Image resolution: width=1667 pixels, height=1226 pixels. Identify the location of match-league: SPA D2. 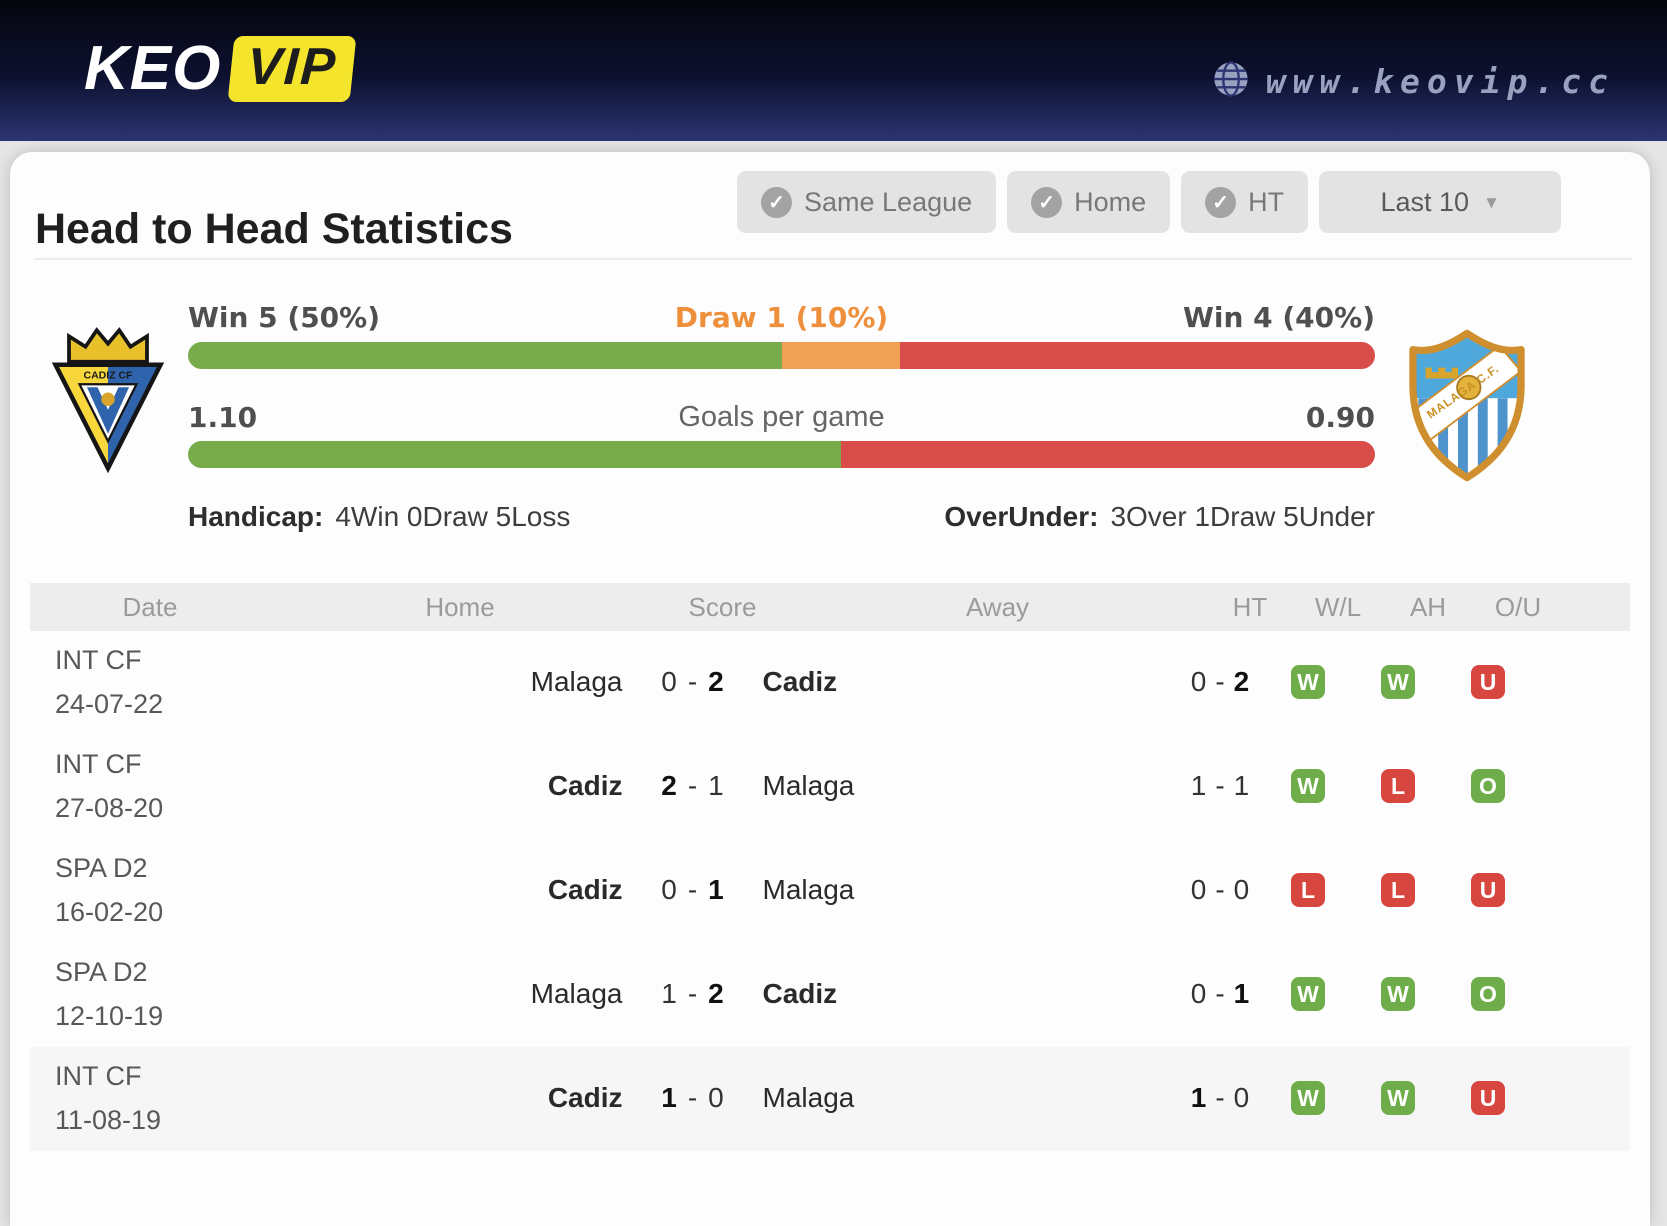
(101, 868).